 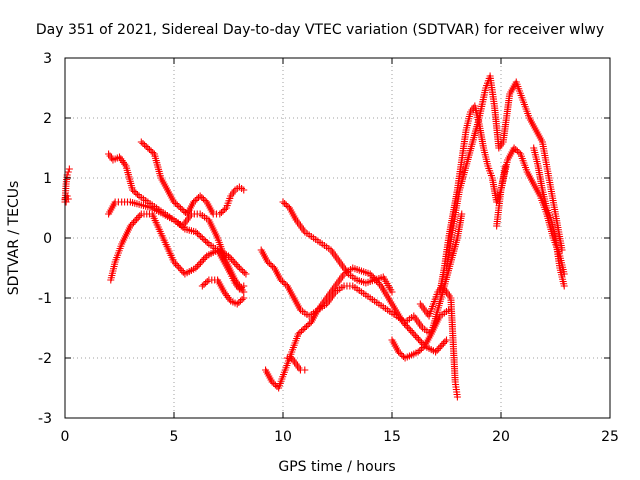 I want to click on series-track-g, so click(x=223, y=292).